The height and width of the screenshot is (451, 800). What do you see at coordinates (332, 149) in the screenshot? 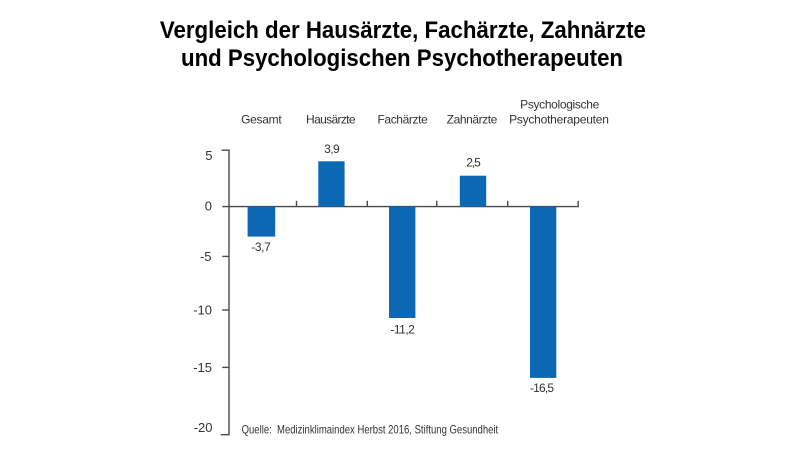
I see `svg-text: 3,9` at bounding box center [332, 149].